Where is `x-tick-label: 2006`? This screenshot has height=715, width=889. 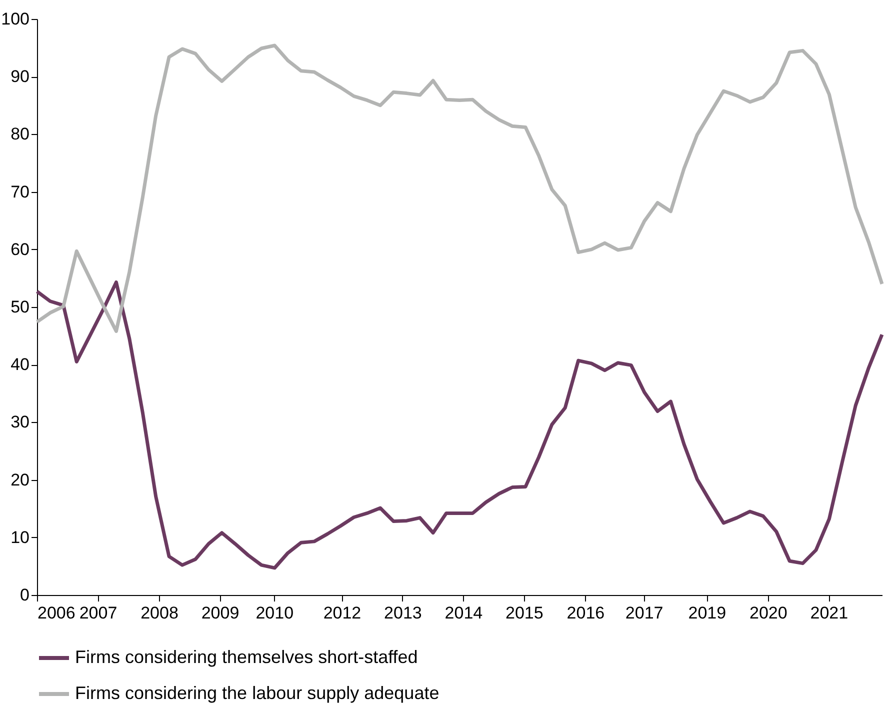
x-tick-label: 2006 is located at coordinates (57, 613).